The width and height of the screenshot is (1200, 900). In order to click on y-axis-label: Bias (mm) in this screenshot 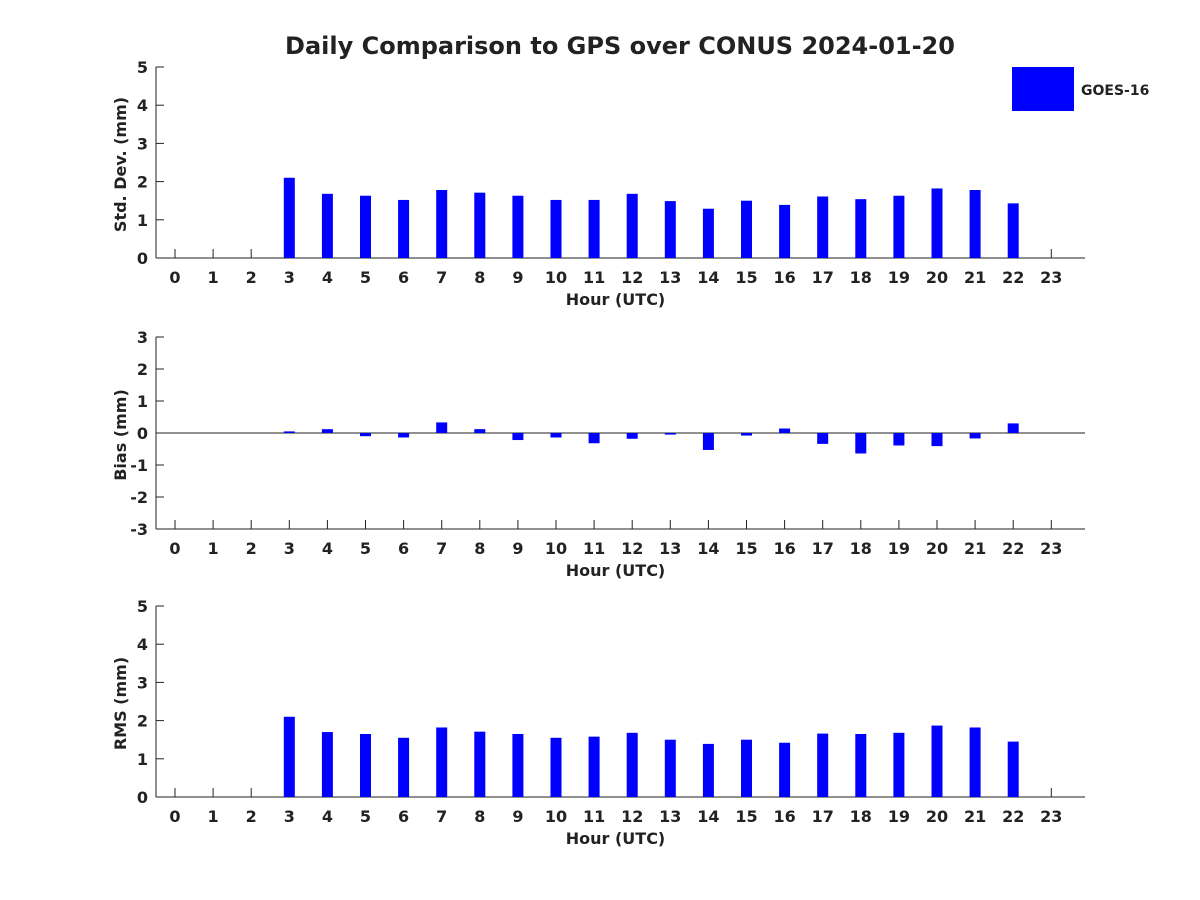, I will do `click(120, 435)`.